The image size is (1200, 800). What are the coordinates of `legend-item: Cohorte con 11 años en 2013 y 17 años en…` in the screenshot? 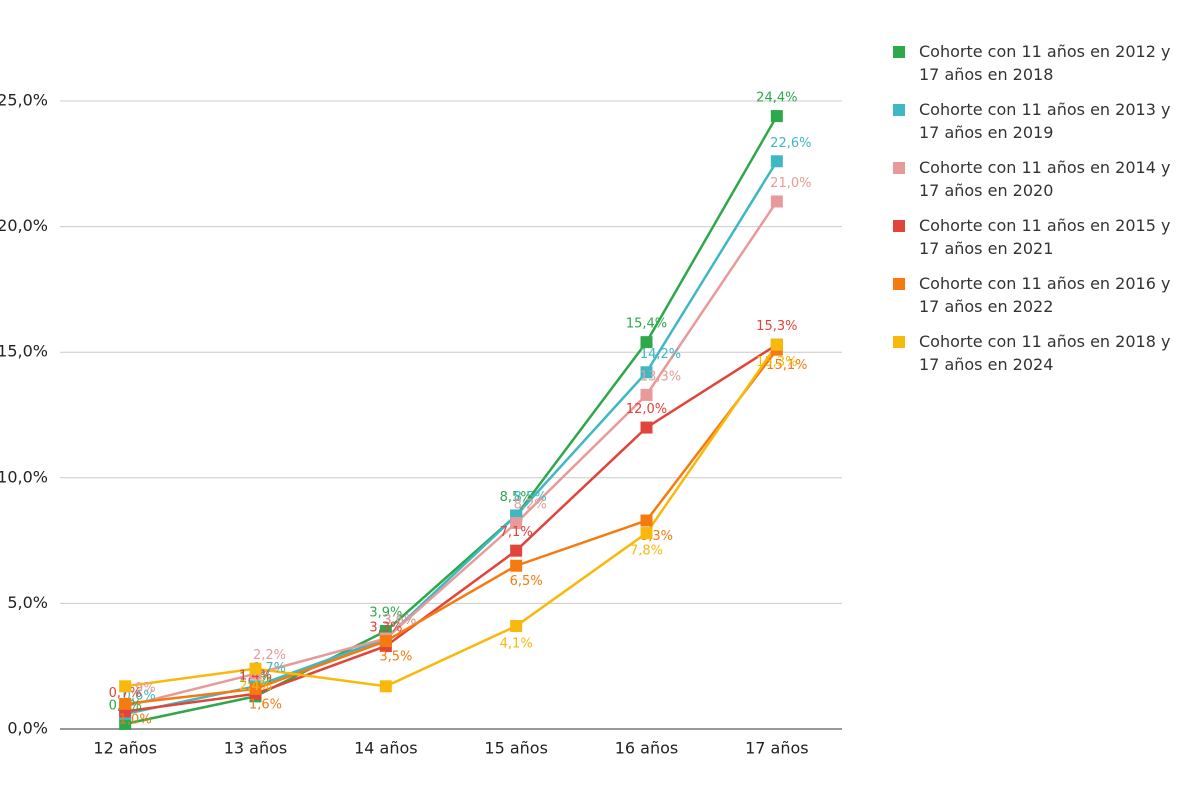 It's located at (1040, 121).